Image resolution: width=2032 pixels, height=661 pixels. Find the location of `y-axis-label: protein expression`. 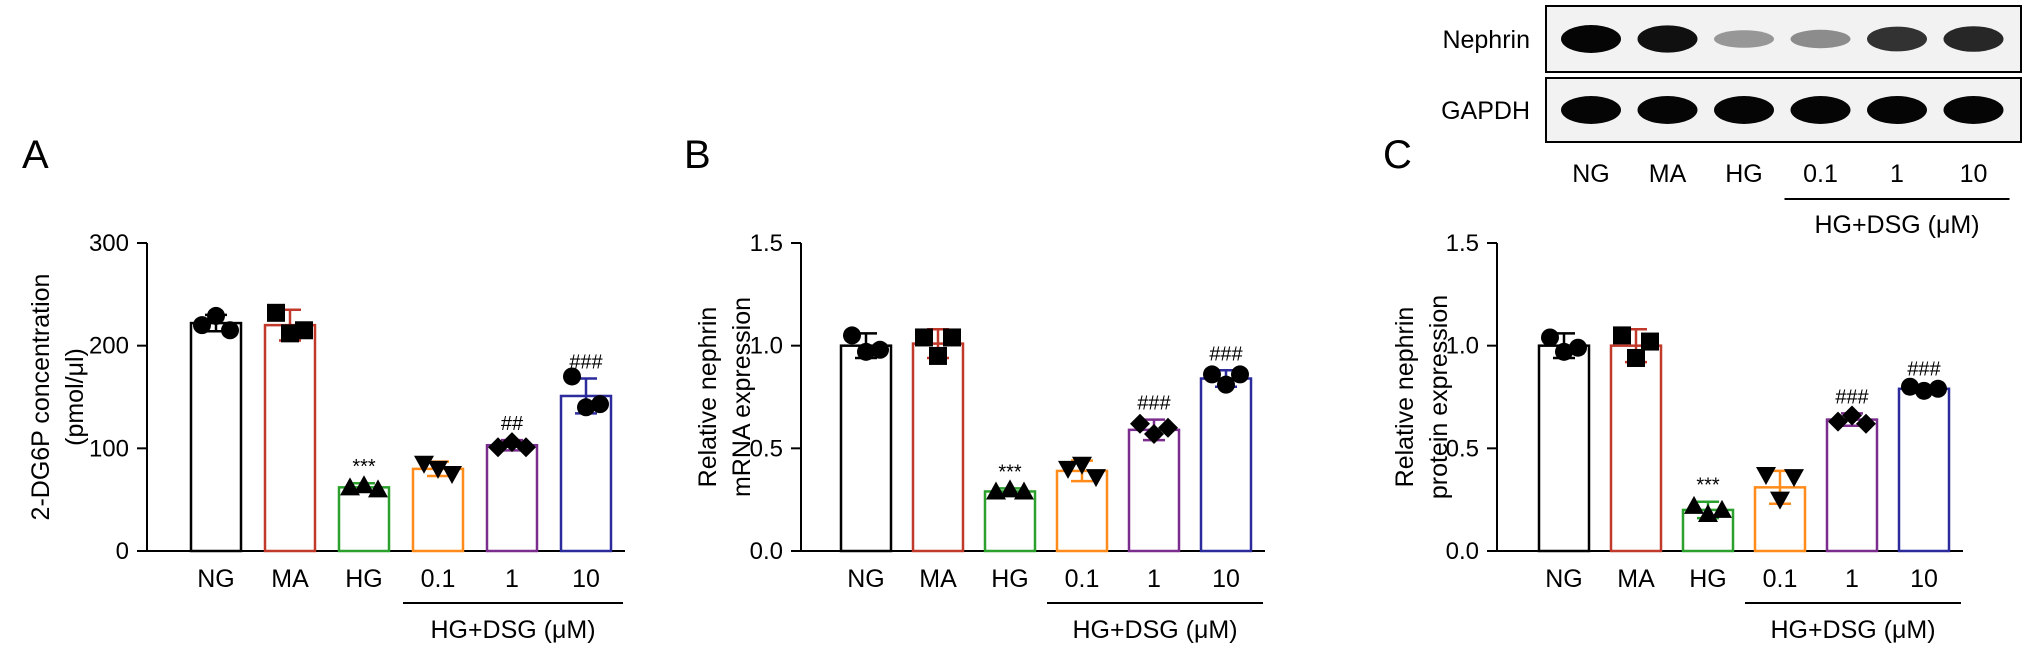

y-axis-label: protein expression is located at coordinates (1439, 397).